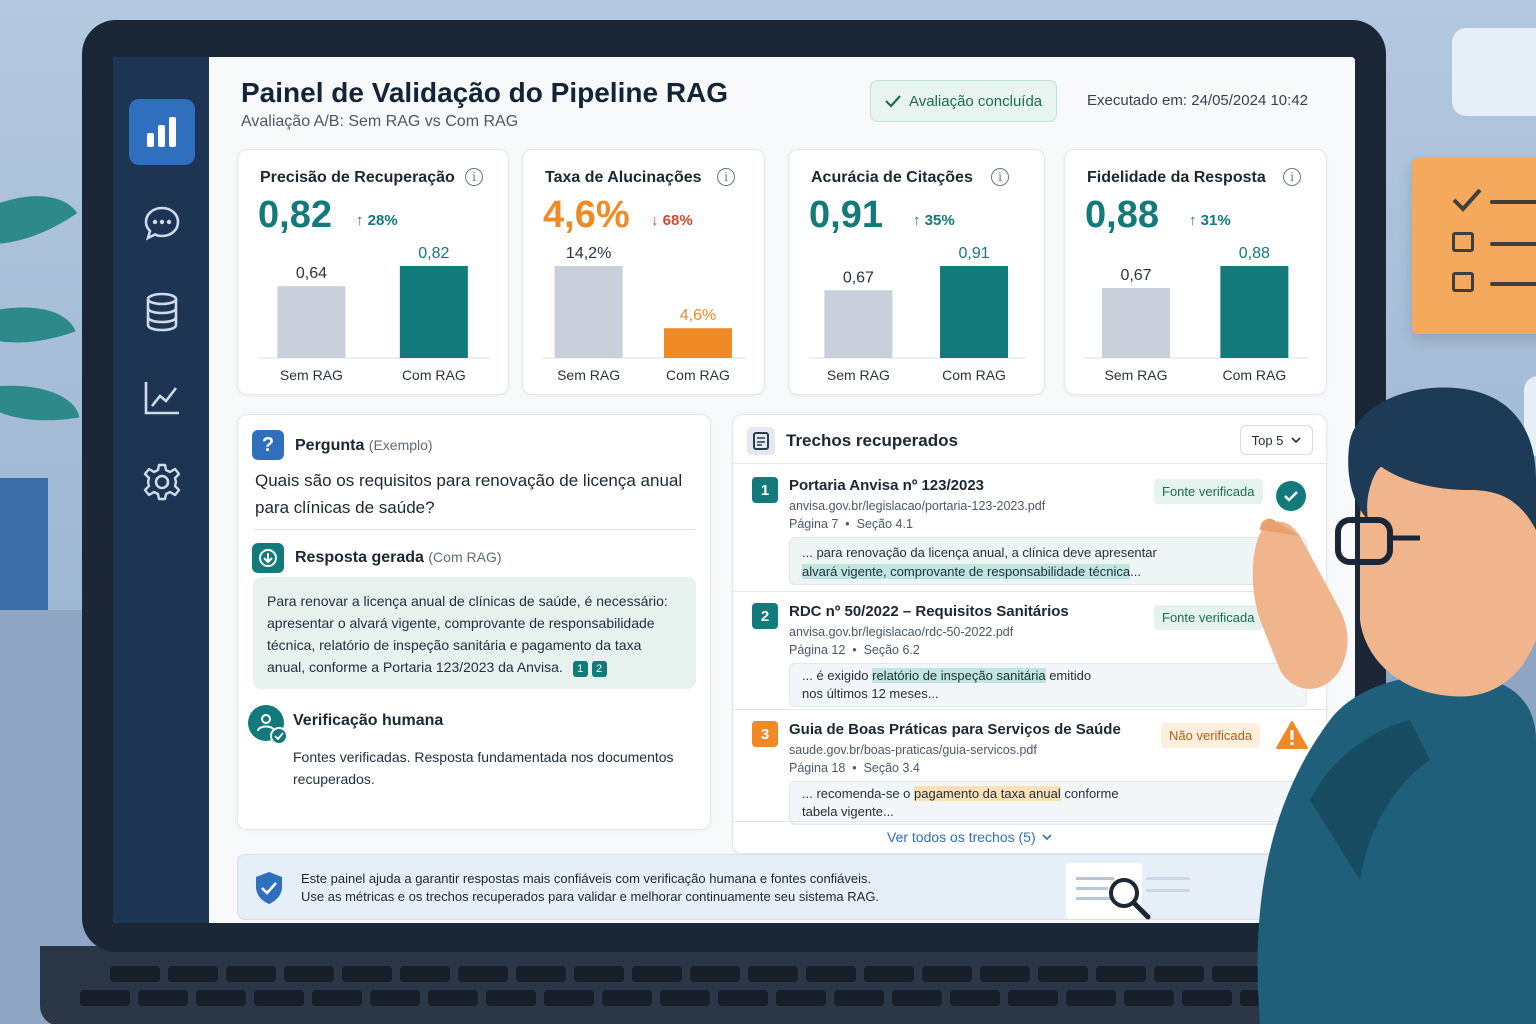 The width and height of the screenshot is (1536, 1024). What do you see at coordinates (380, 121) in the screenshot?
I see `page-subtitle: Avaliação A/B: Sem RAG vs Com RAG` at bounding box center [380, 121].